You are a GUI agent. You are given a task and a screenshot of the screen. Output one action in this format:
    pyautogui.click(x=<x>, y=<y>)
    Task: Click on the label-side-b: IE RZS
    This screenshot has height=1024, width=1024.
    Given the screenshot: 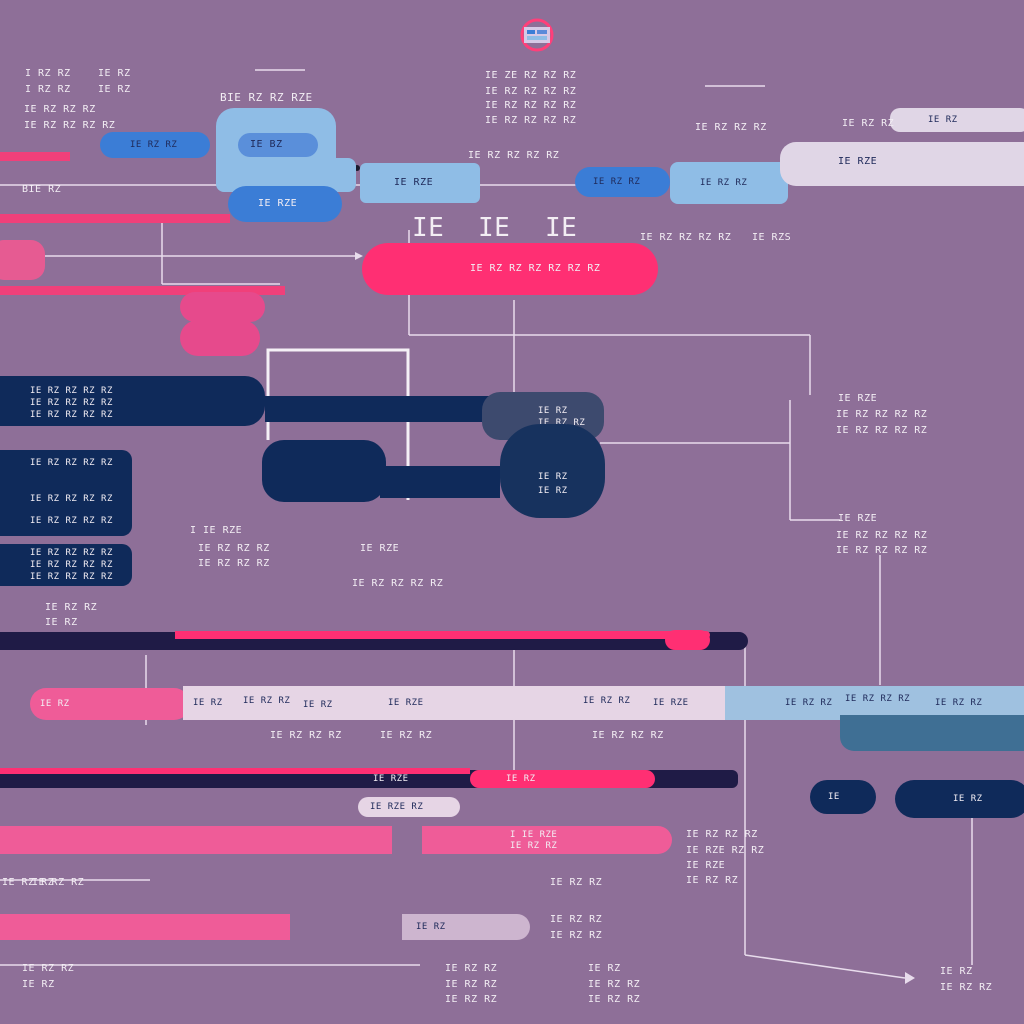 What is the action you would take?
    pyautogui.click(x=772, y=237)
    